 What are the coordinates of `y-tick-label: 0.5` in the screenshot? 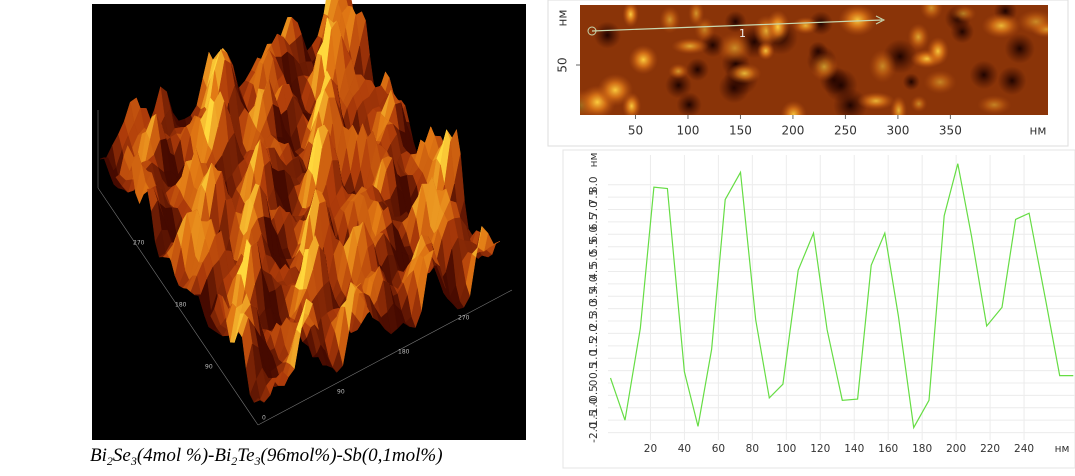 It's located at (594, 370).